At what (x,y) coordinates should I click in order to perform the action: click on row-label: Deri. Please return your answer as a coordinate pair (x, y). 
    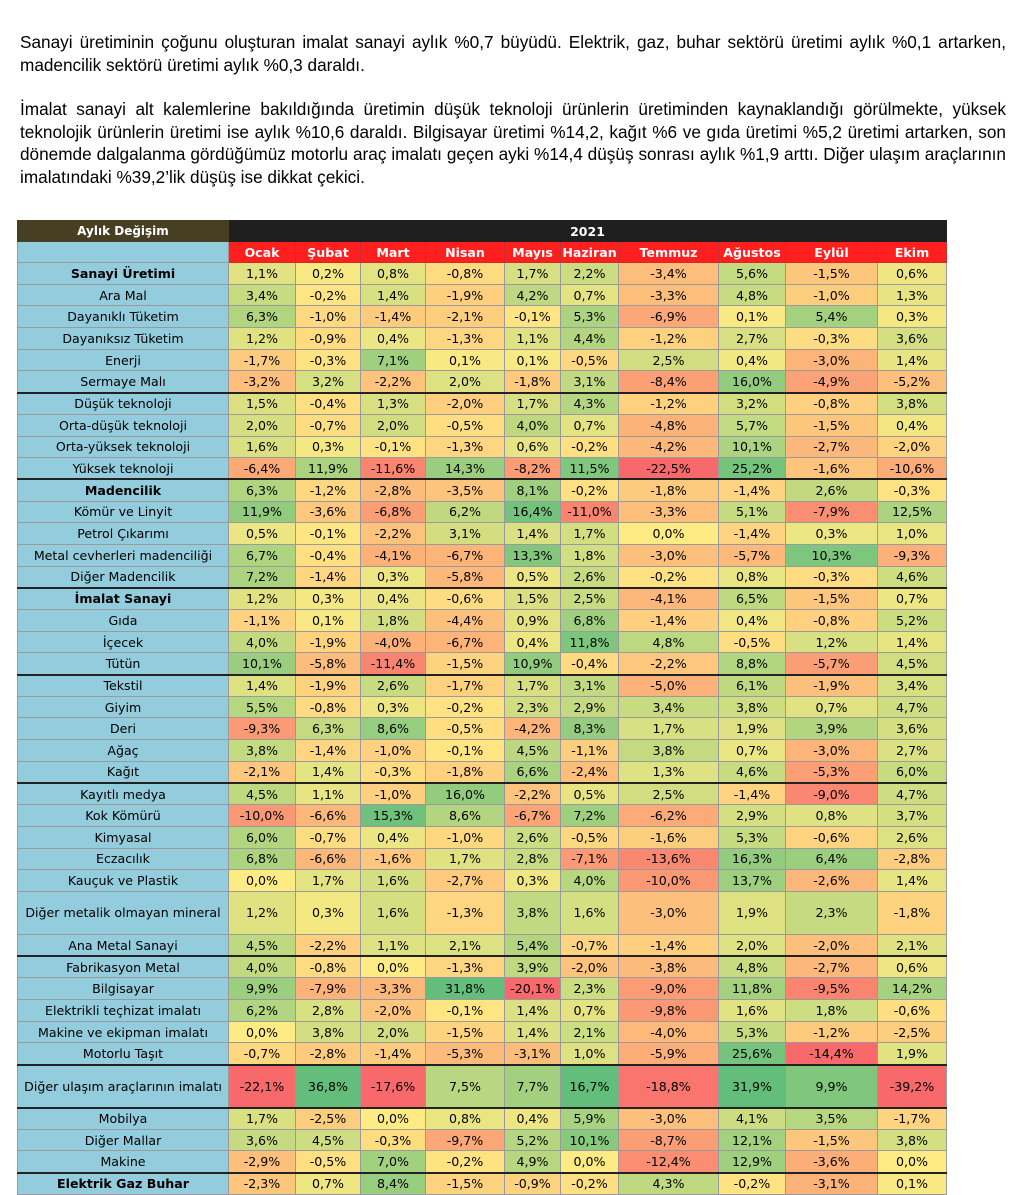
    Looking at the image, I should click on (123, 729).